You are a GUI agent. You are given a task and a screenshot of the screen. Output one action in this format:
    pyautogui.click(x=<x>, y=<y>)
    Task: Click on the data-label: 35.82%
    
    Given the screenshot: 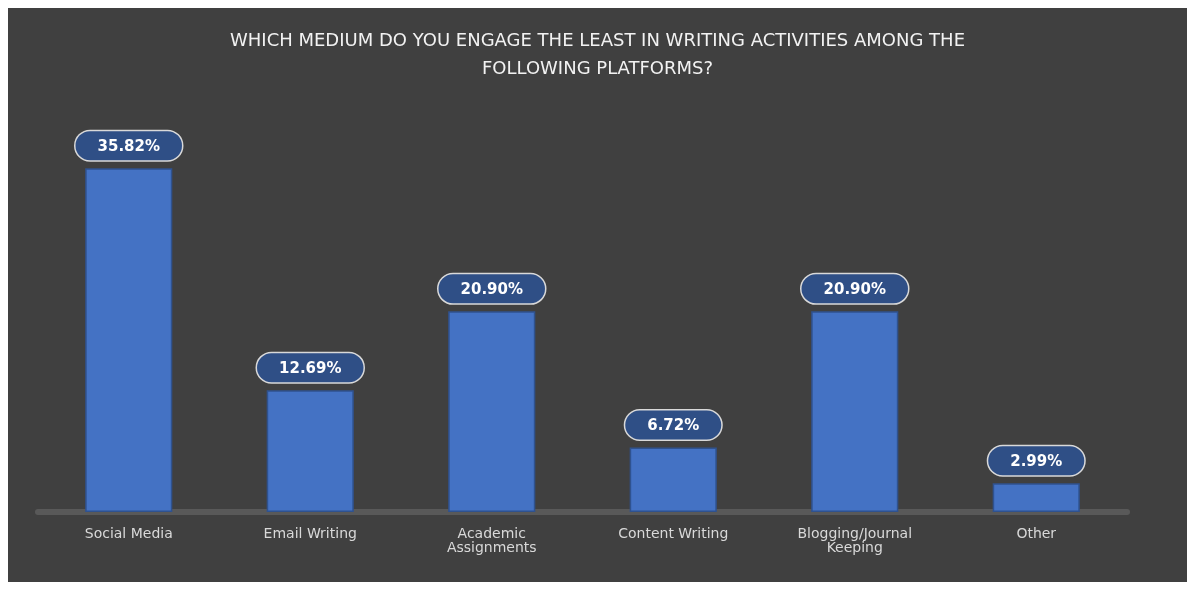 What is the action you would take?
    pyautogui.click(x=128, y=145)
    